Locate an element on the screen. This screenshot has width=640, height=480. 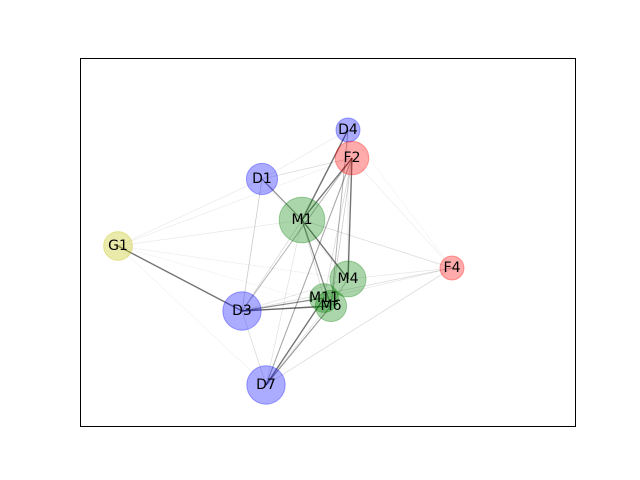
node-label-M4: M4 is located at coordinates (348, 279).